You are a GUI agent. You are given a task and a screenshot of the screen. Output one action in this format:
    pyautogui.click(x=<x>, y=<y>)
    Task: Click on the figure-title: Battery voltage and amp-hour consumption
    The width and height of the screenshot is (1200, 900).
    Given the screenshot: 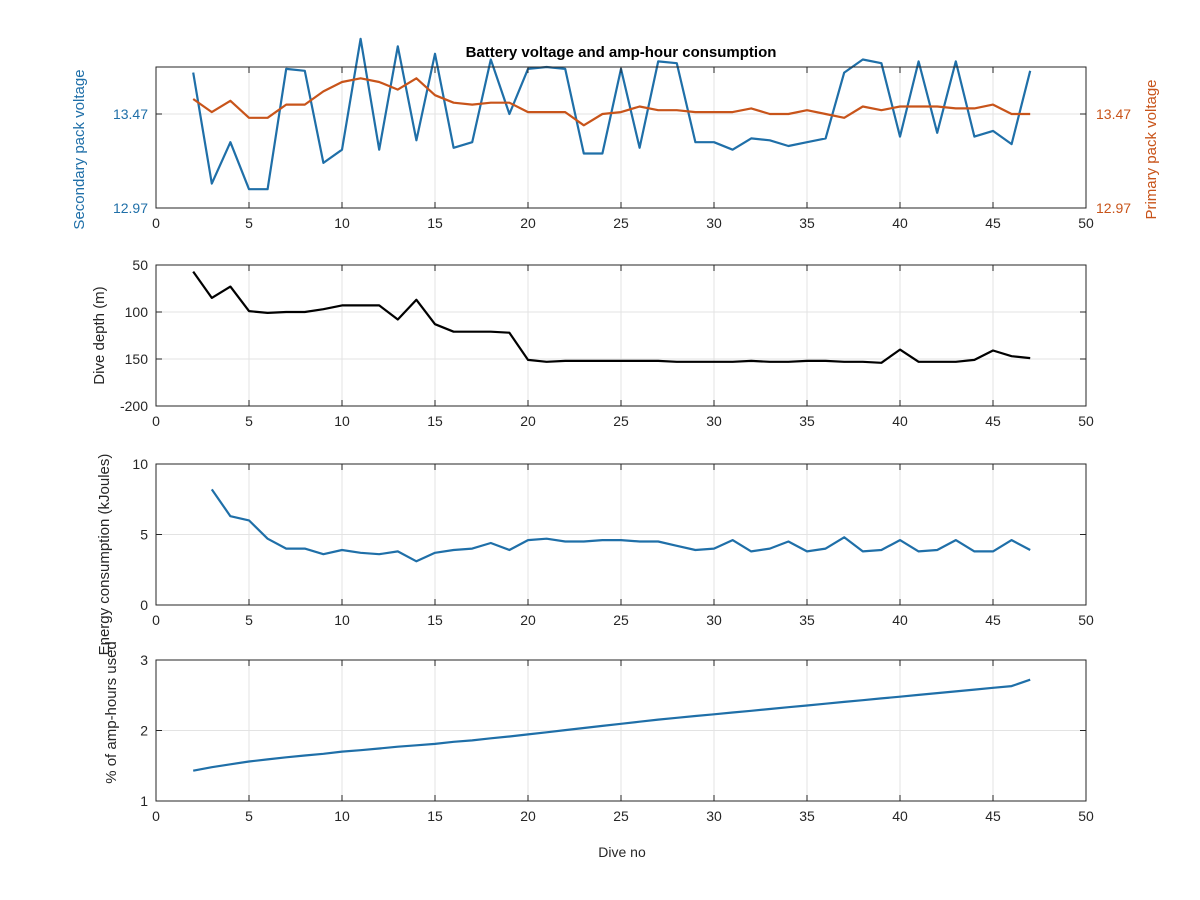 What is the action you would take?
    pyautogui.click(x=621, y=52)
    